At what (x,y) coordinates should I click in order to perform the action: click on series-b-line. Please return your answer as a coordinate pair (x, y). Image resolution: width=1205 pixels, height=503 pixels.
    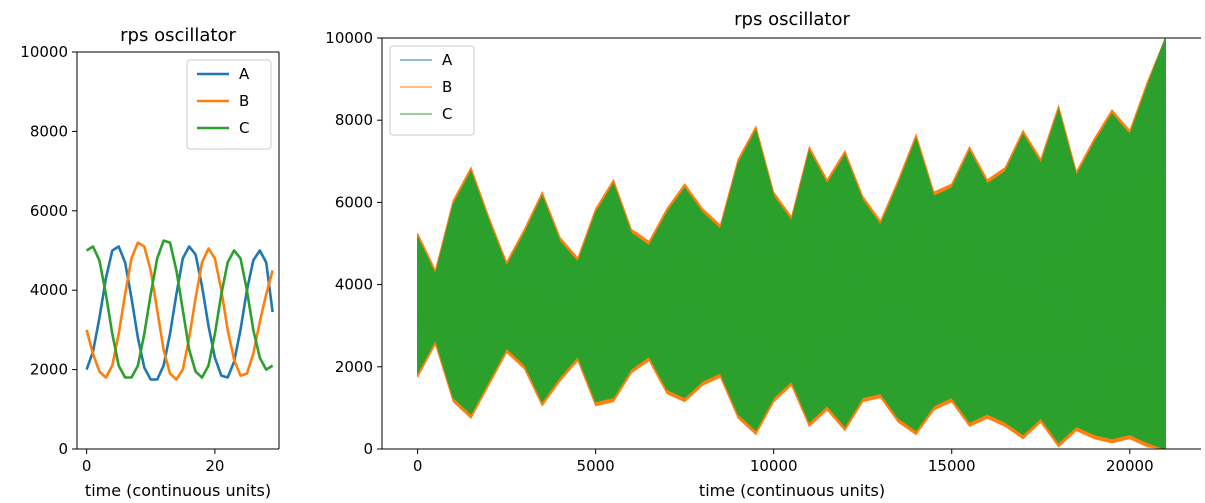
    Looking at the image, I should click on (179, 311).